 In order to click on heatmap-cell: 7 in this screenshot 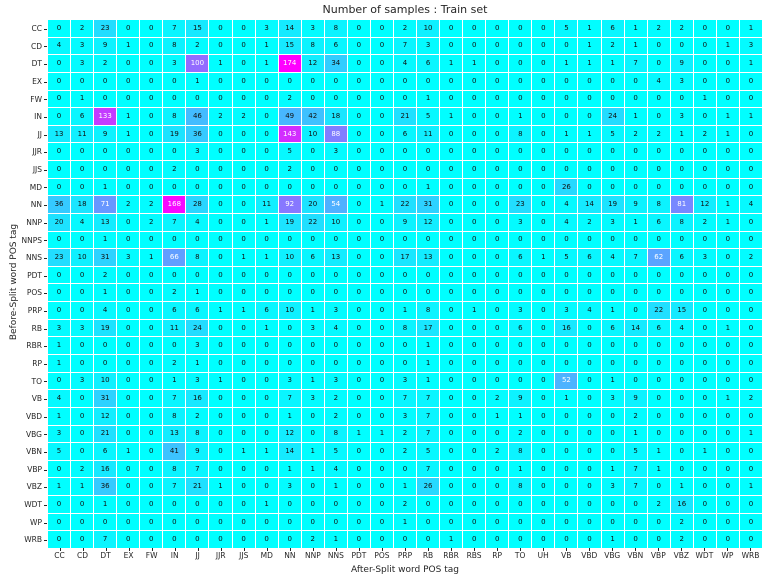, I will do `click(174, 222)`.